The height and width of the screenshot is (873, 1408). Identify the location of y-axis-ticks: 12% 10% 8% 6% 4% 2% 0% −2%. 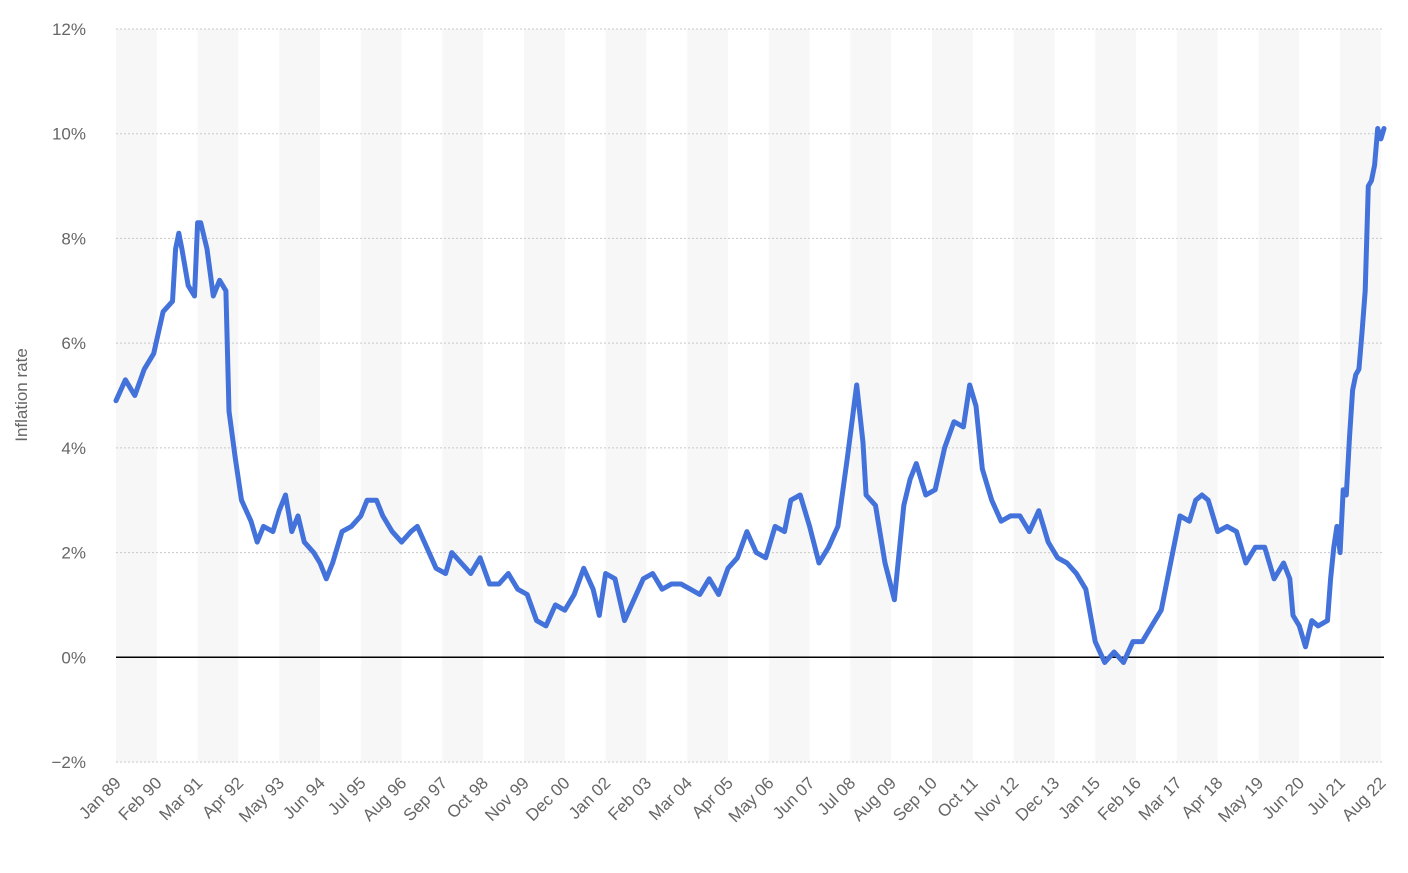
(69, 396).